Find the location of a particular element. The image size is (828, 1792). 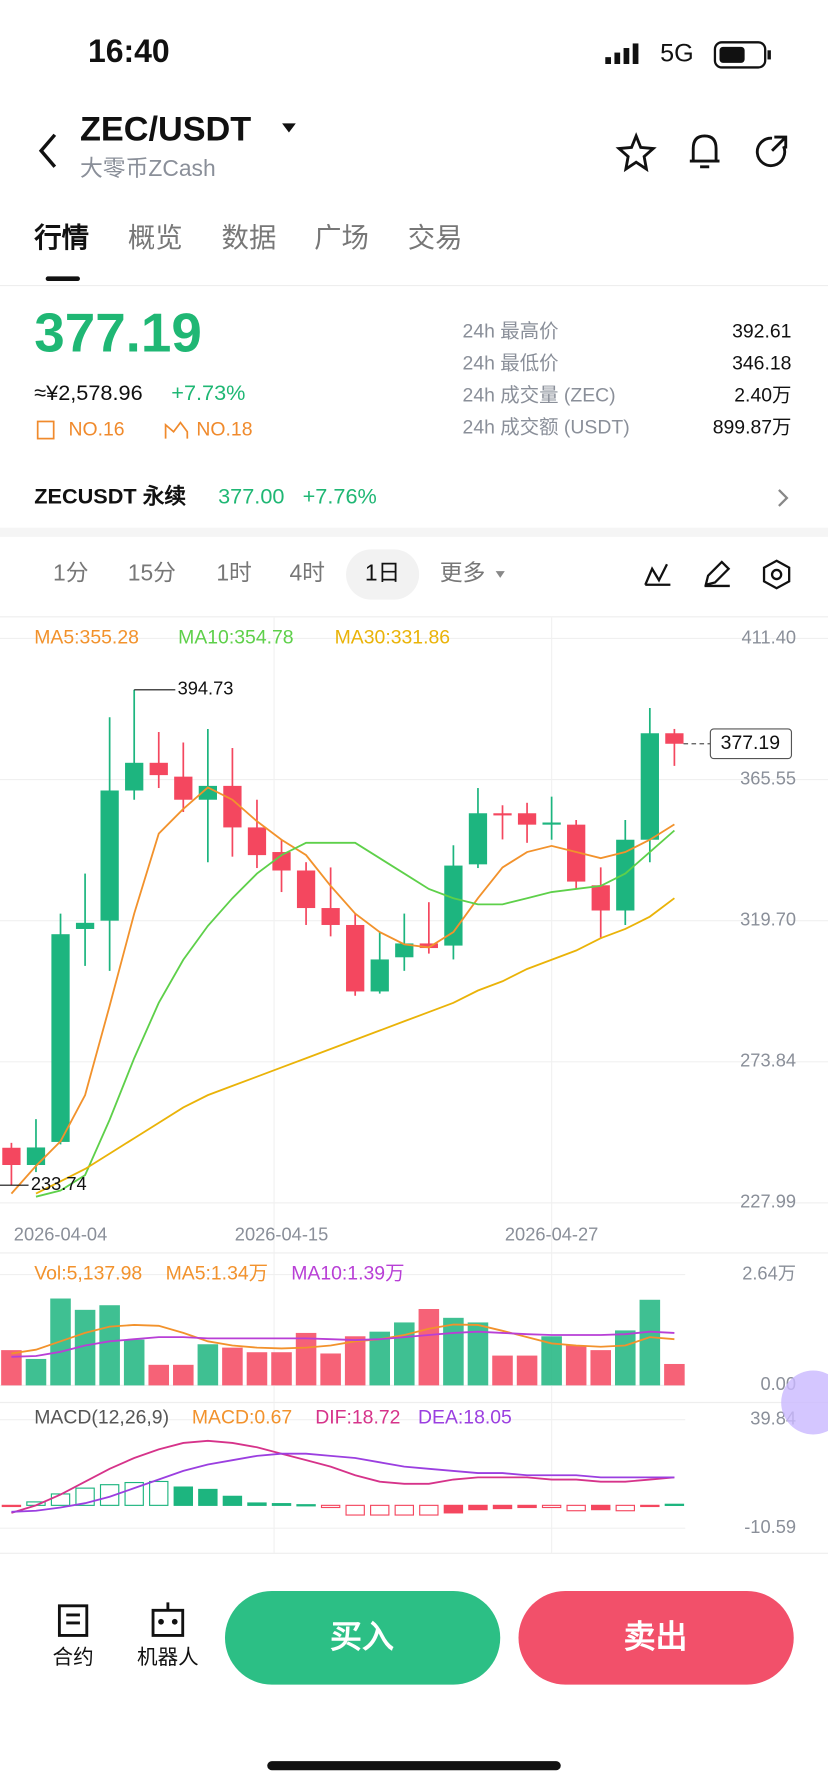

x-tick-label: 2026-04-04 is located at coordinates (60, 1234).